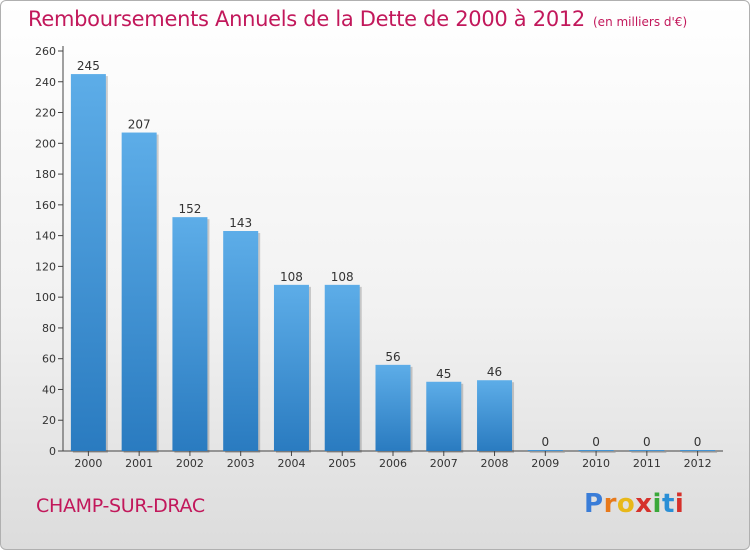 The height and width of the screenshot is (550, 750). I want to click on chart-subtitle: (en milliers d'€), so click(640, 22).